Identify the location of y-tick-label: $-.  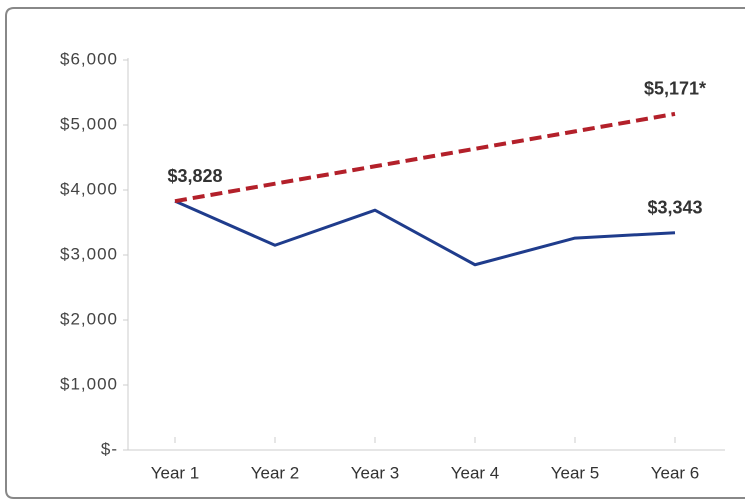
(109, 448).